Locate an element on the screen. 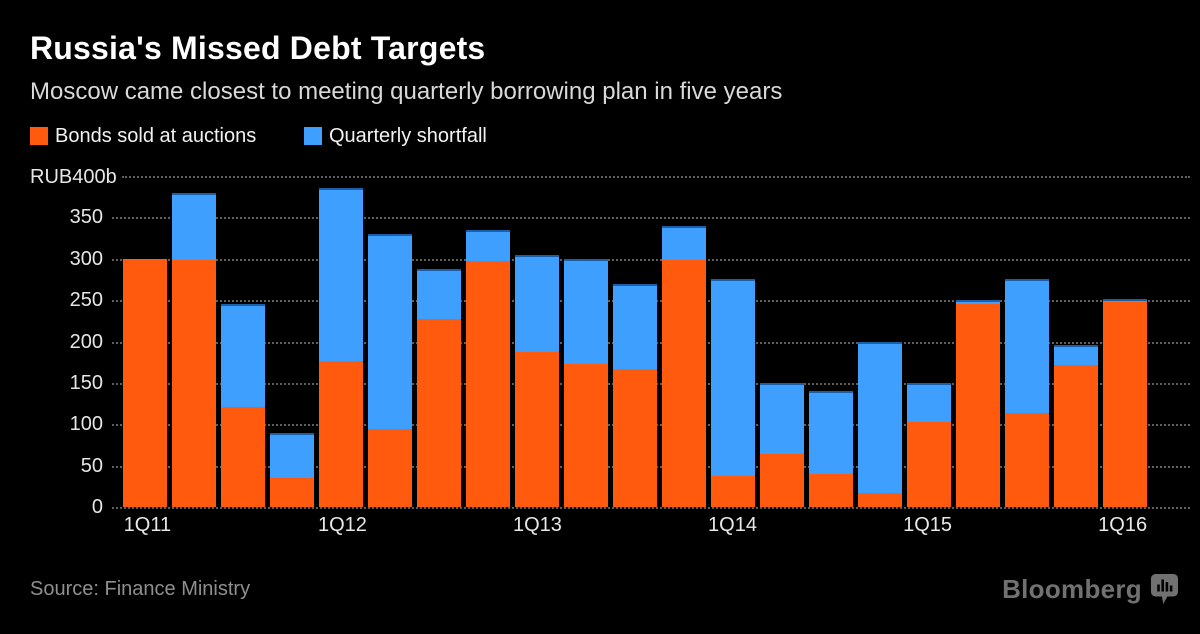 This screenshot has height=634, width=1200. y-axis-unit-label: RUB400b is located at coordinates (73, 177).